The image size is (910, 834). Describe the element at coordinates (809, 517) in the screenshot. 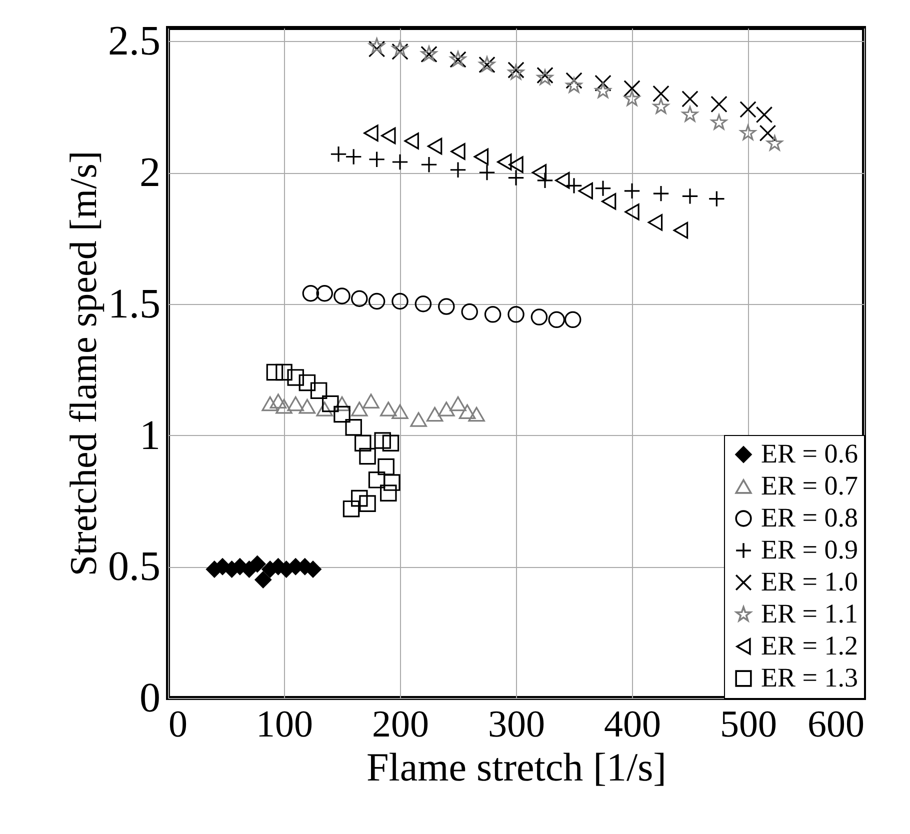

I see `legend-label: ER = 0.8` at that location.